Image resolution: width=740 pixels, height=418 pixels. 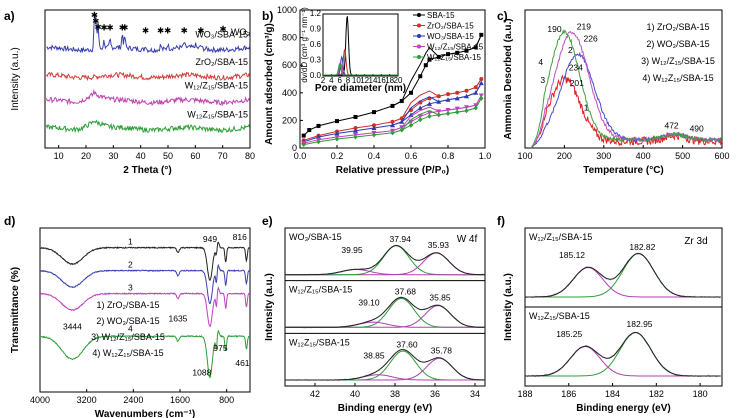 What do you see at coordinates (337, 156) in the screenshot?
I see `panel-b-xtick-label: 0.2` at bounding box center [337, 156].